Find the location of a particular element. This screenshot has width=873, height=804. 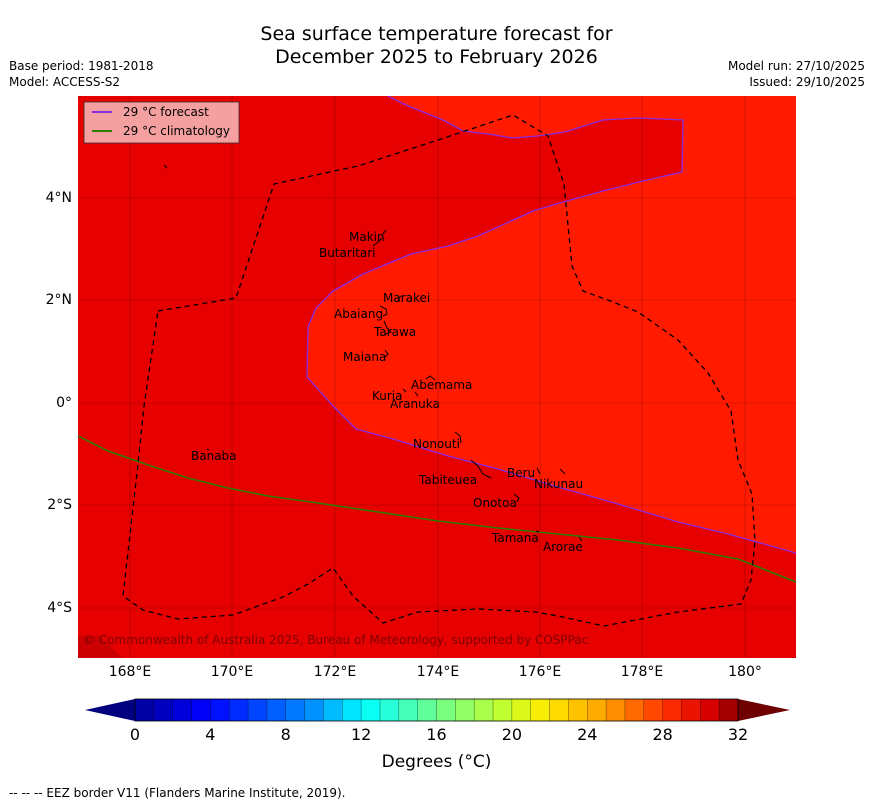

island-nikunau is located at coordinates (562, 471).